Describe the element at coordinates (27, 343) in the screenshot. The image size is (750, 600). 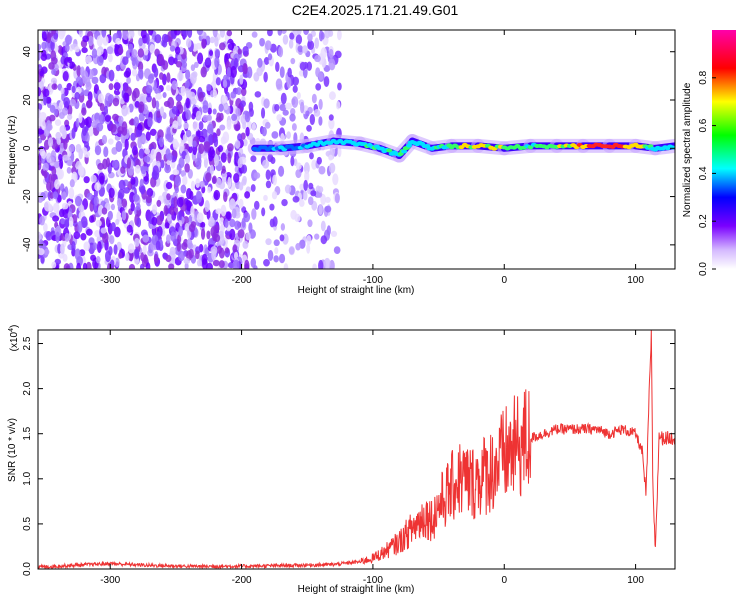
I see `snr-y-tick-label: 2.5` at that location.